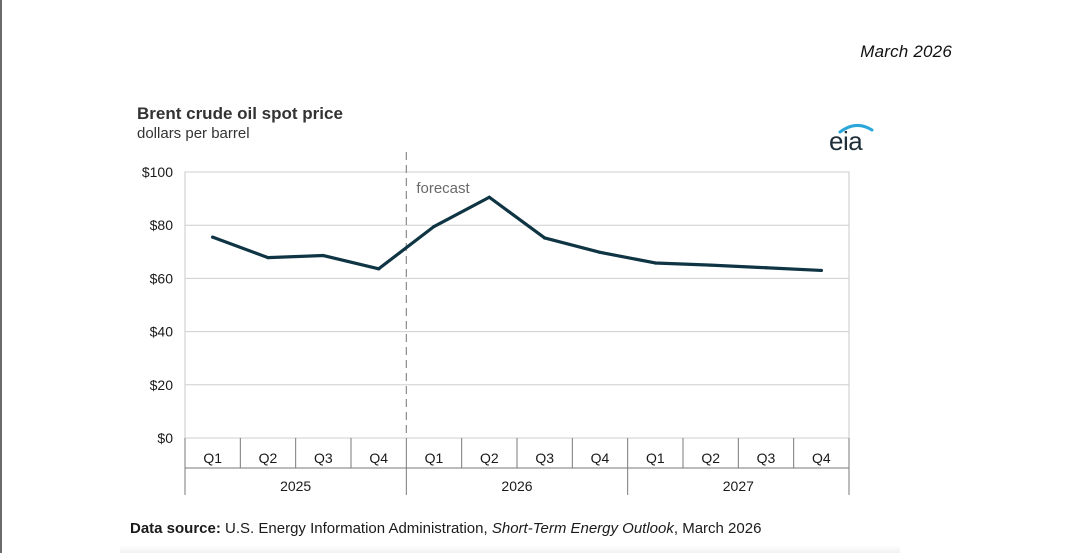 The image size is (1080, 553). Describe the element at coordinates (162, 225) in the screenshot. I see `y-tick-label: $80` at that location.